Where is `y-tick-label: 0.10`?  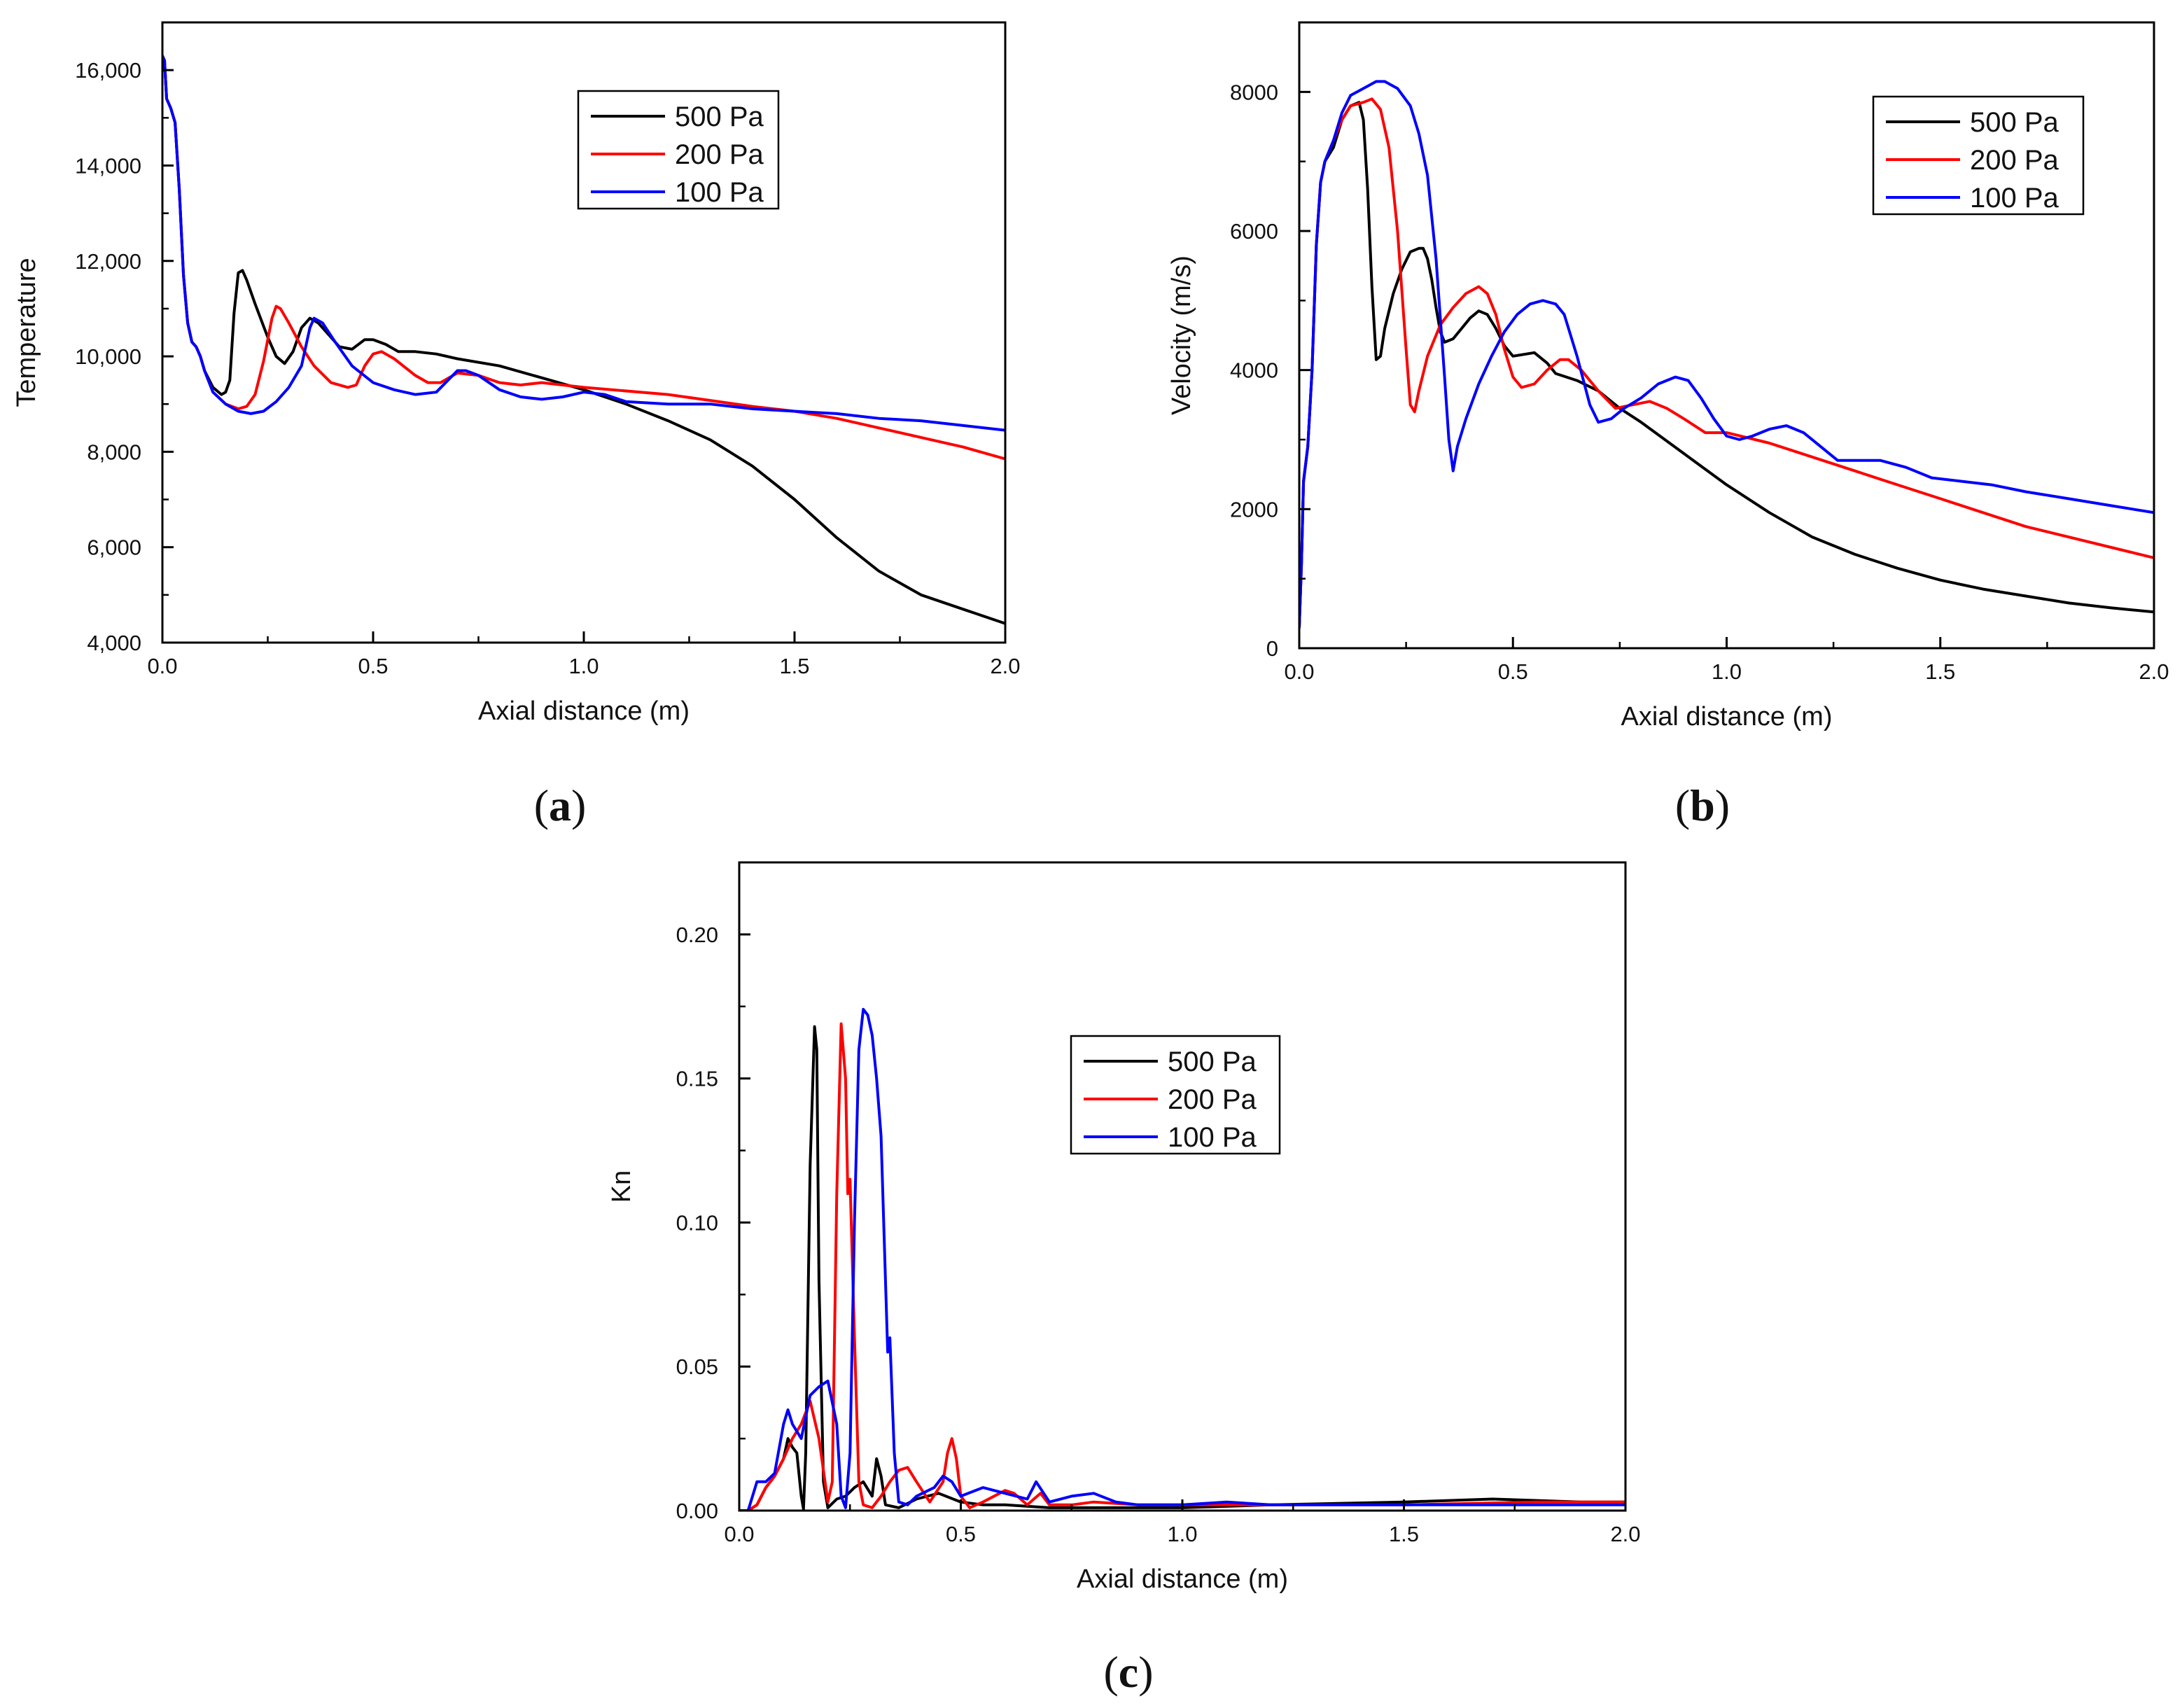
y-tick-label: 0.10 is located at coordinates (697, 1222).